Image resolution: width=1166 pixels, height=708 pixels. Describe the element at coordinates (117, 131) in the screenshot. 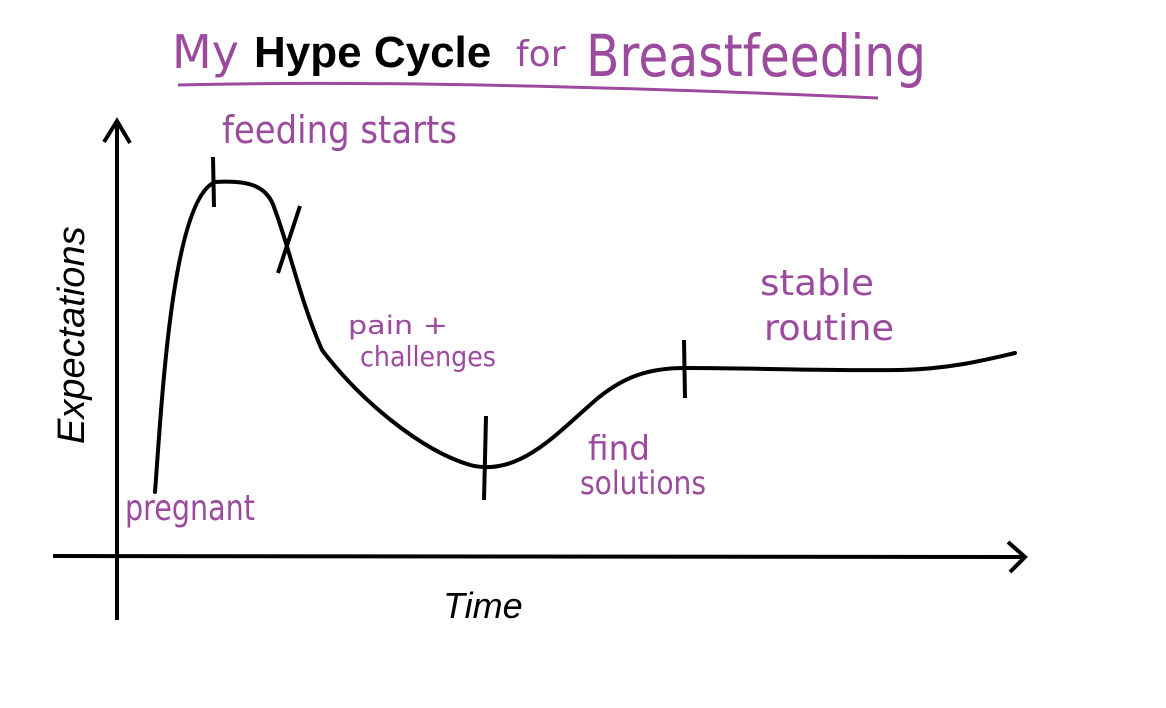

I see `y-axis-arrowhead` at that location.